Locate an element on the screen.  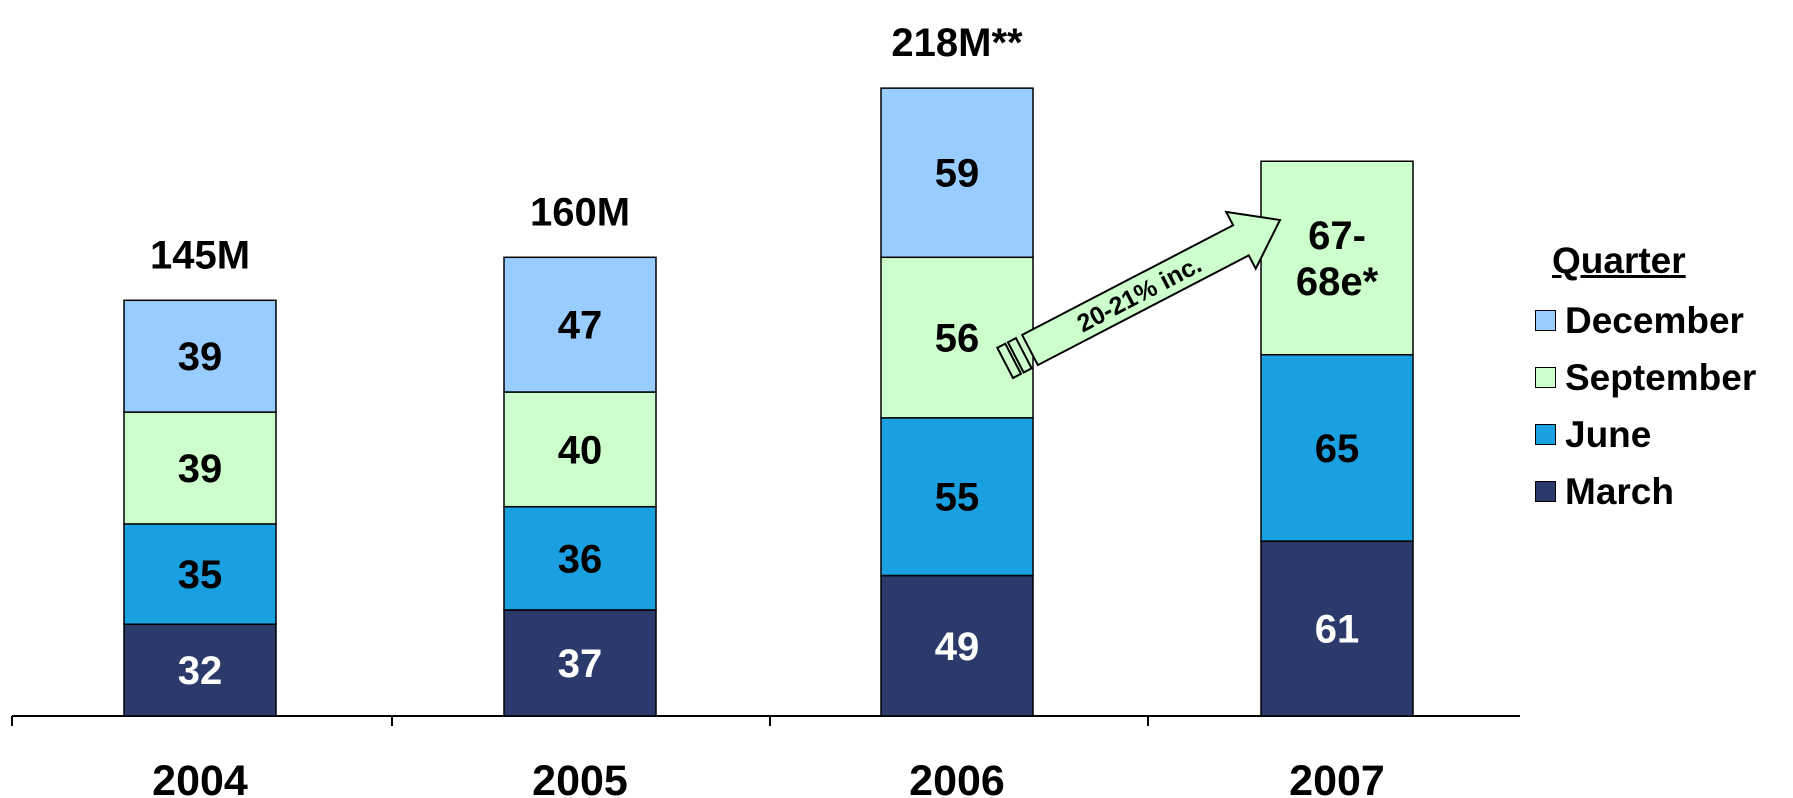
legend-label-september: September is located at coordinates (1661, 377).